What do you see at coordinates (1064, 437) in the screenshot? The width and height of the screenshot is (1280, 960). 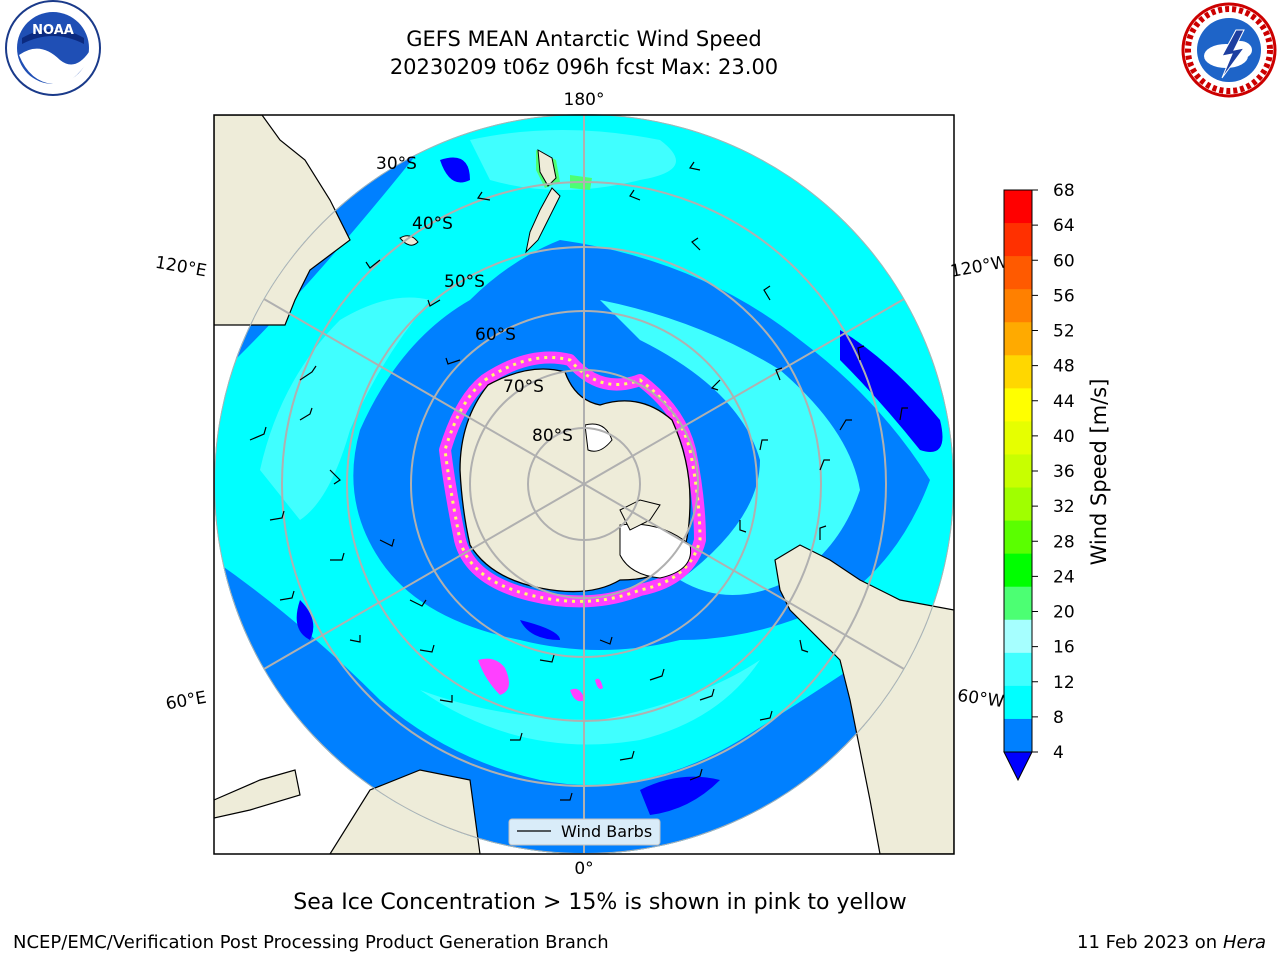 I see `colorbar-tick-label: 40` at bounding box center [1064, 437].